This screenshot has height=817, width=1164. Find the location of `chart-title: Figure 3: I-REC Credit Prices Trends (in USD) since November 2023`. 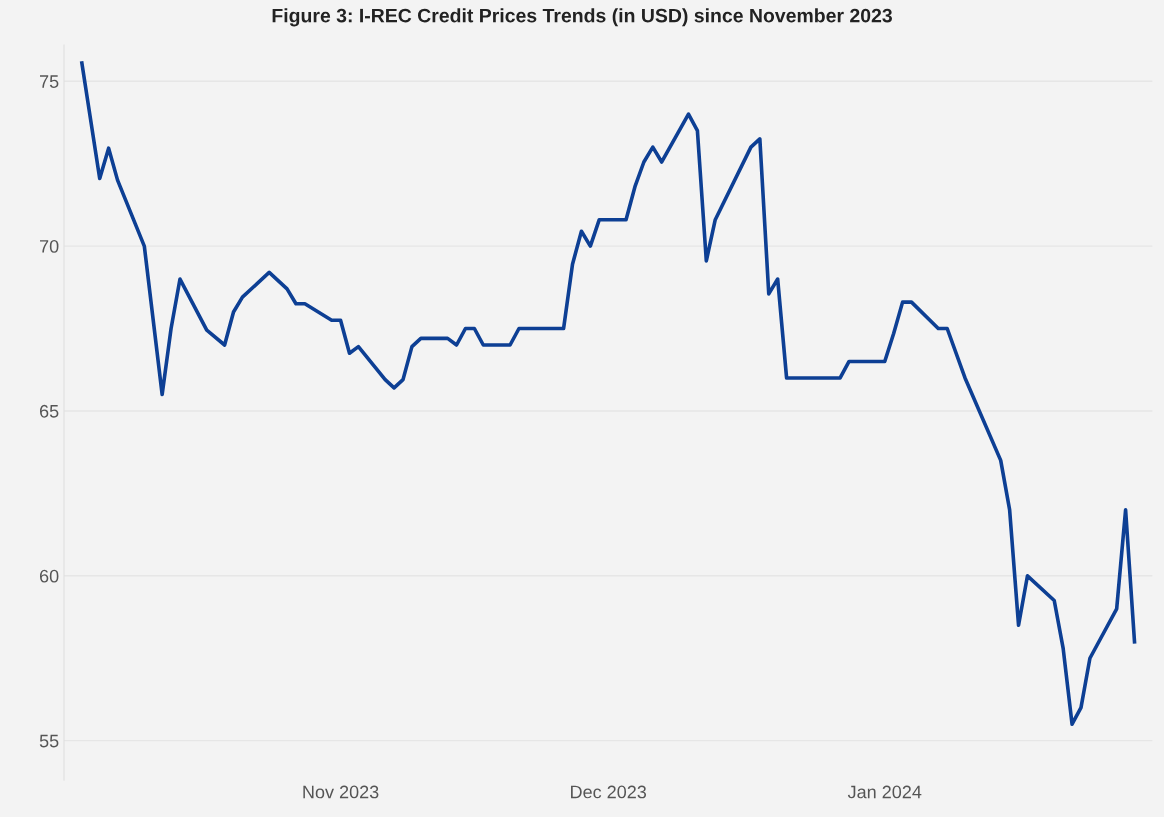

chart-title: Figure 3: I-REC Credit Prices Trends (in USD) since November 2023 is located at coordinates (582, 17).